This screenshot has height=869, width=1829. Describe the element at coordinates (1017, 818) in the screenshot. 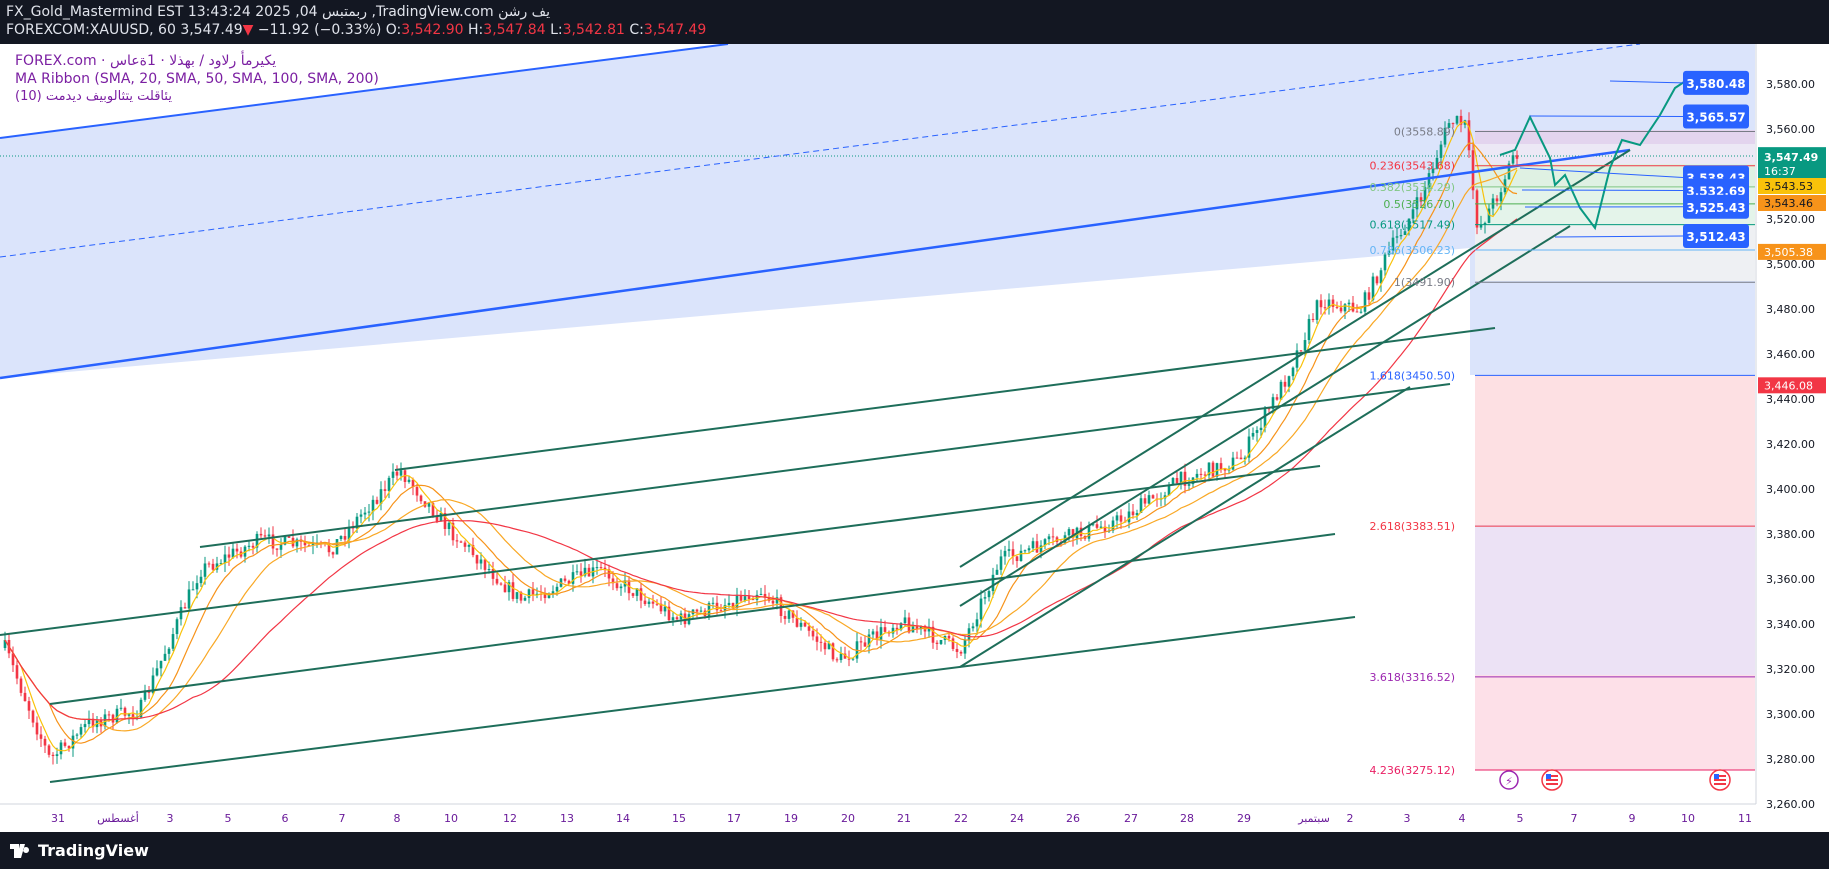

I see `time-tick: 24` at that location.